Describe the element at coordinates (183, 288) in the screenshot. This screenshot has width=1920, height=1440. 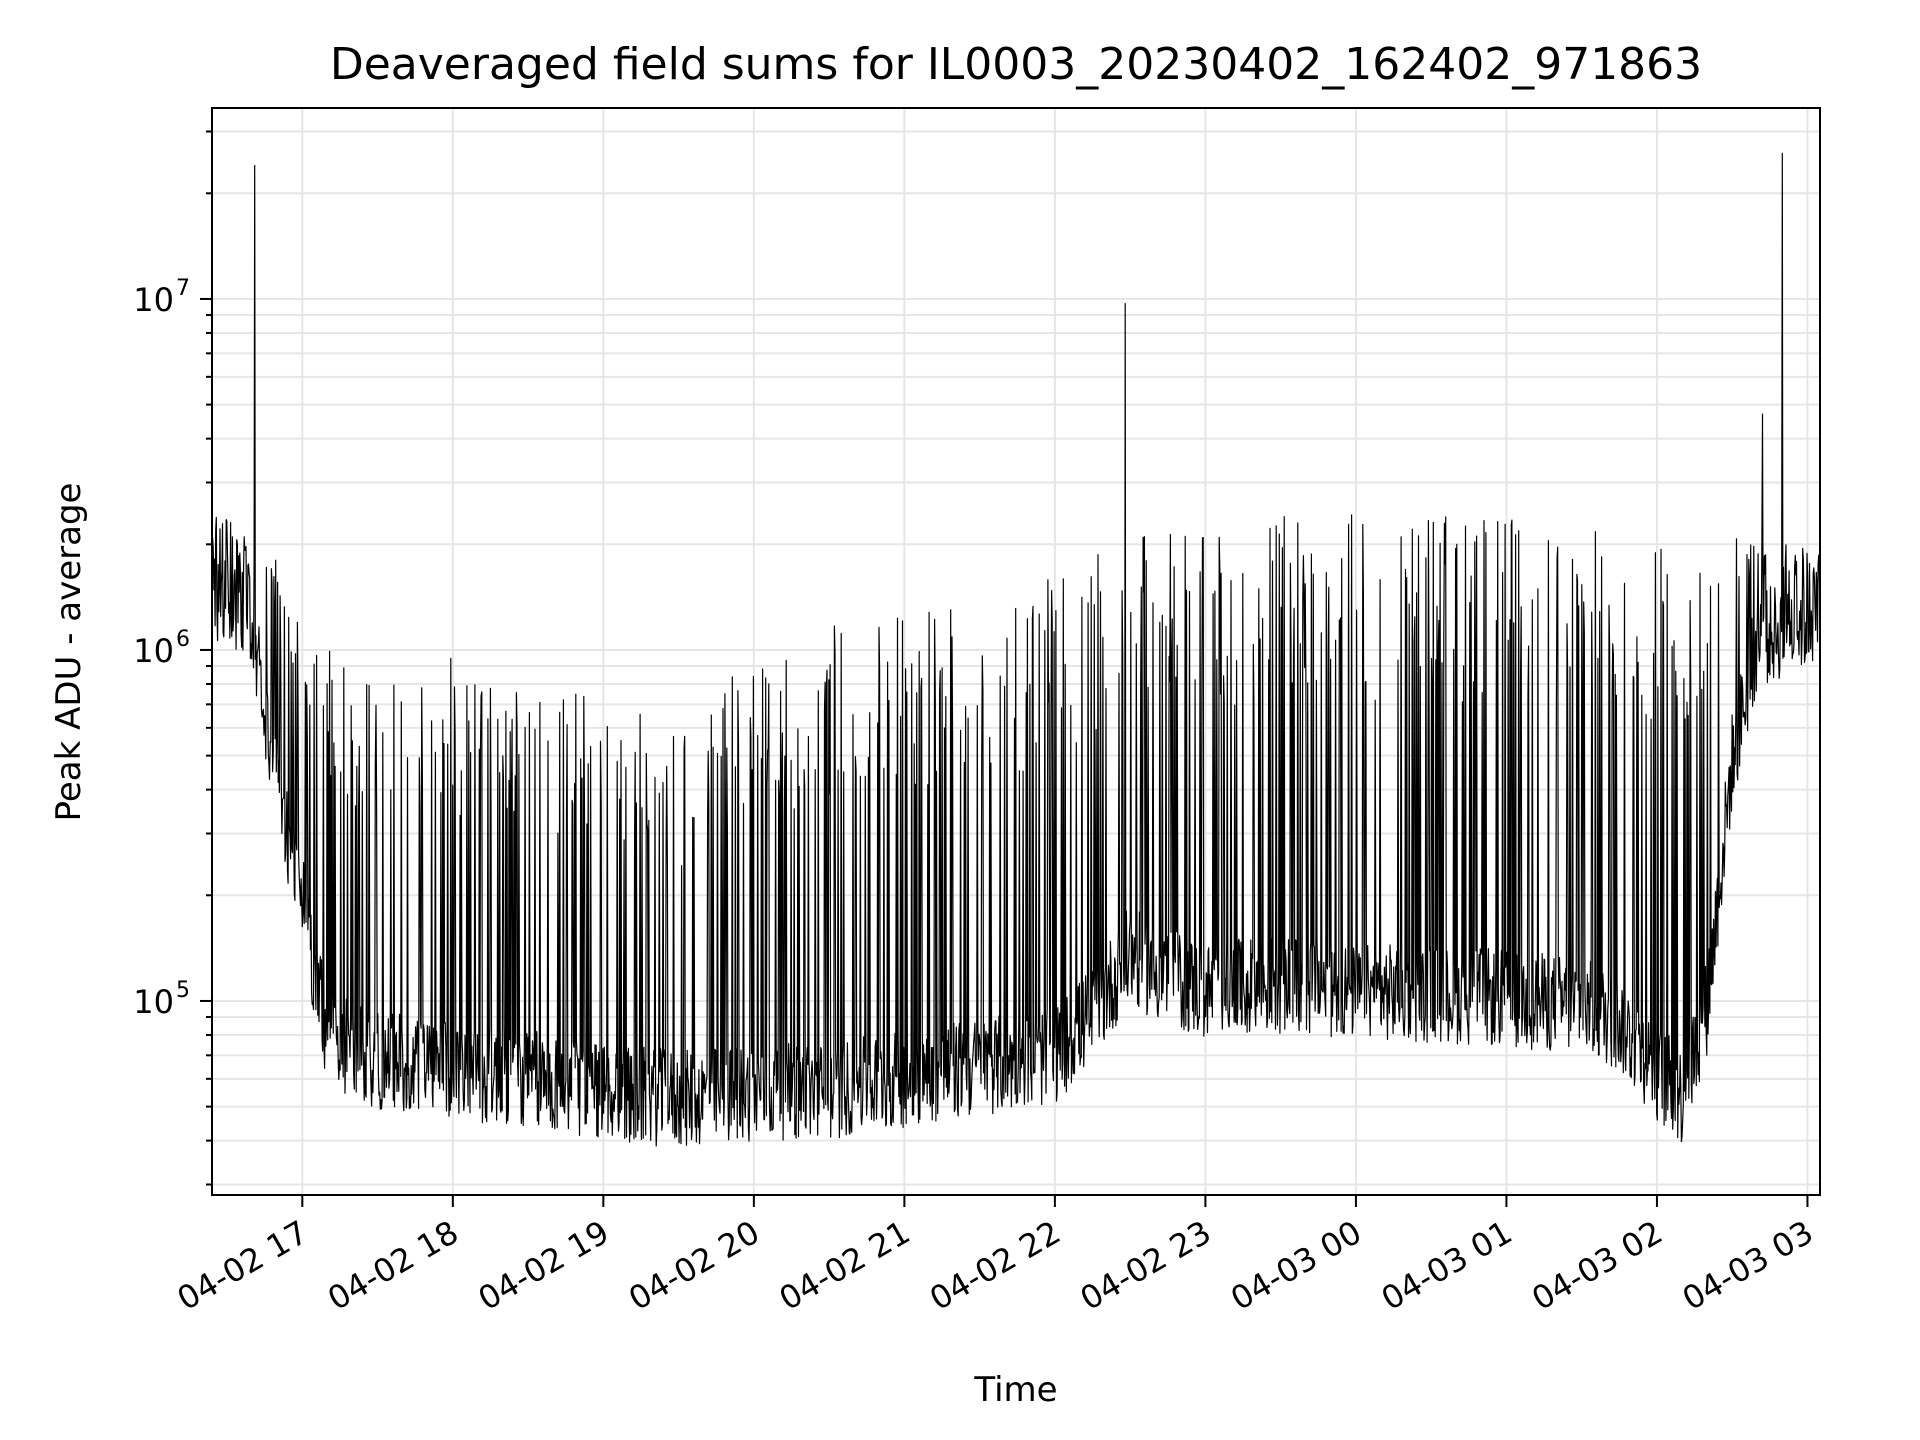
I see `y-tick-label-exponent: 7` at that location.